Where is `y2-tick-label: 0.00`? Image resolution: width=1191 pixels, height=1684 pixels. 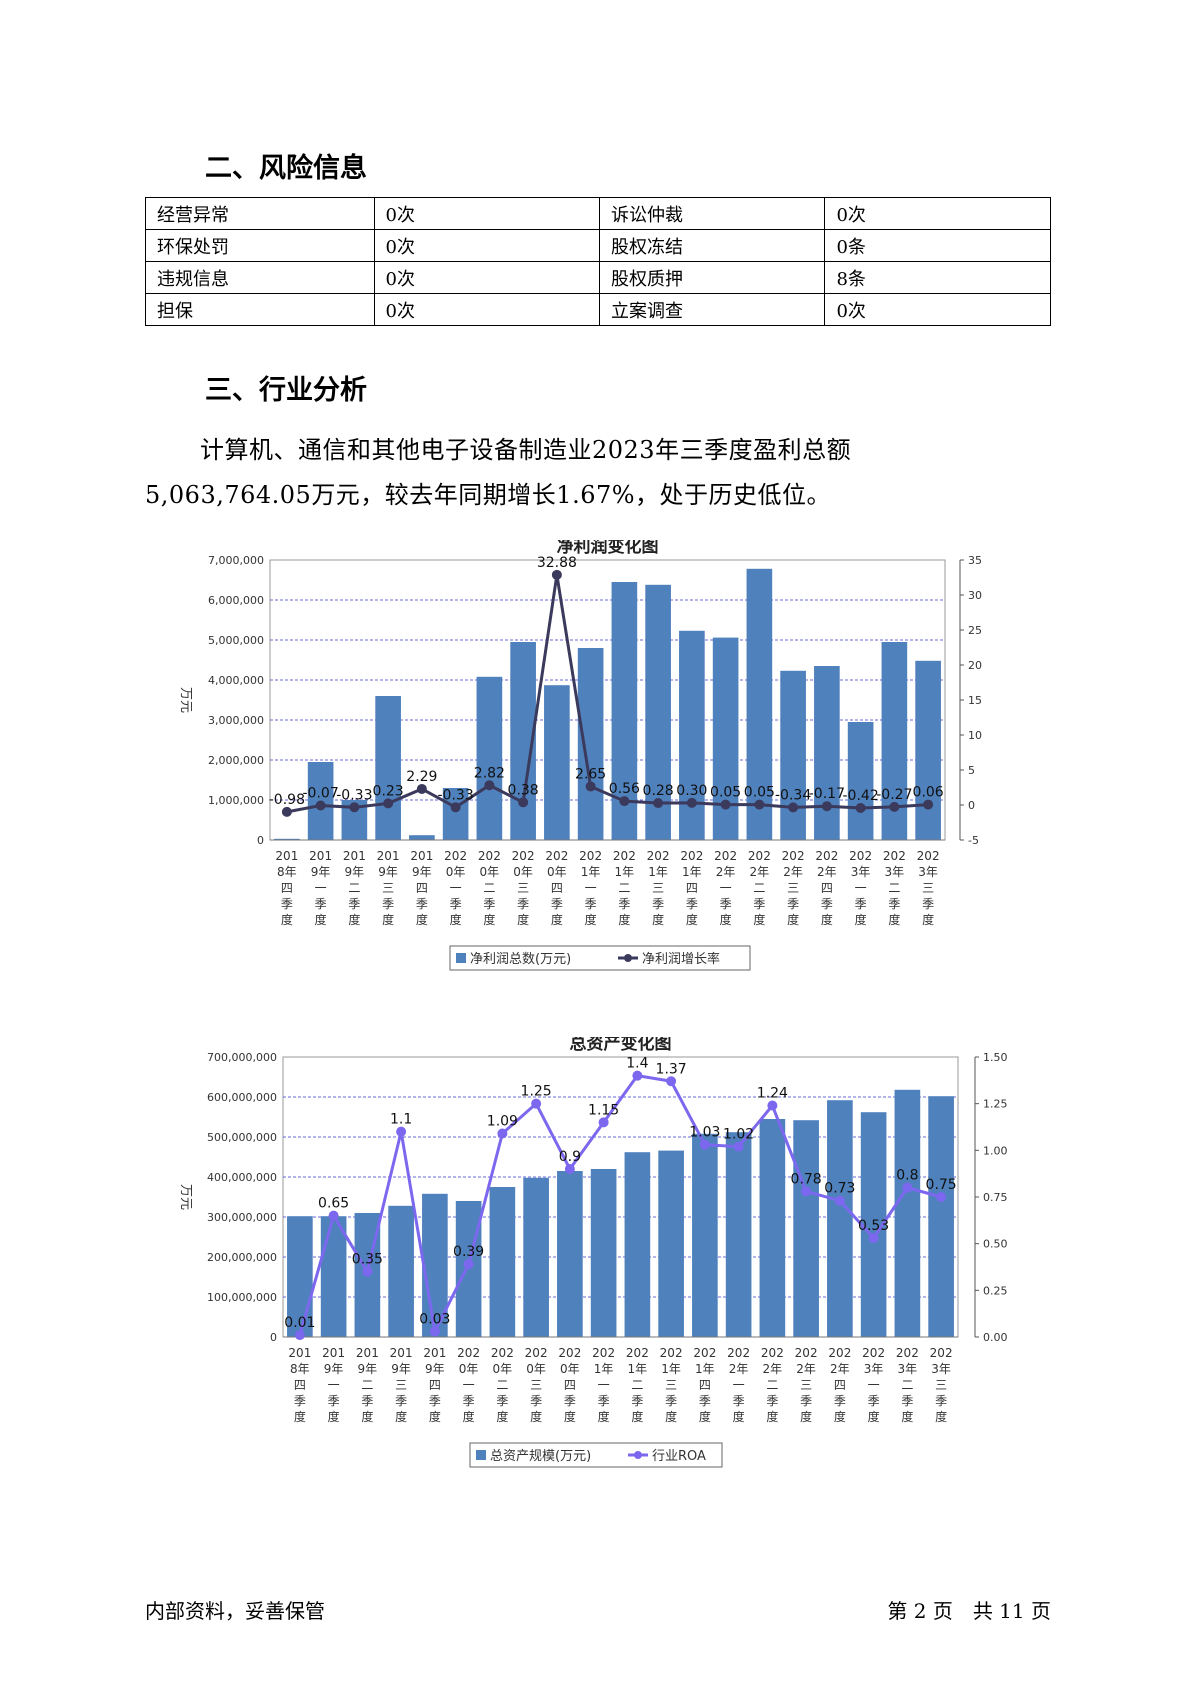
y2-tick-label: 0.00 is located at coordinates (995, 1337).